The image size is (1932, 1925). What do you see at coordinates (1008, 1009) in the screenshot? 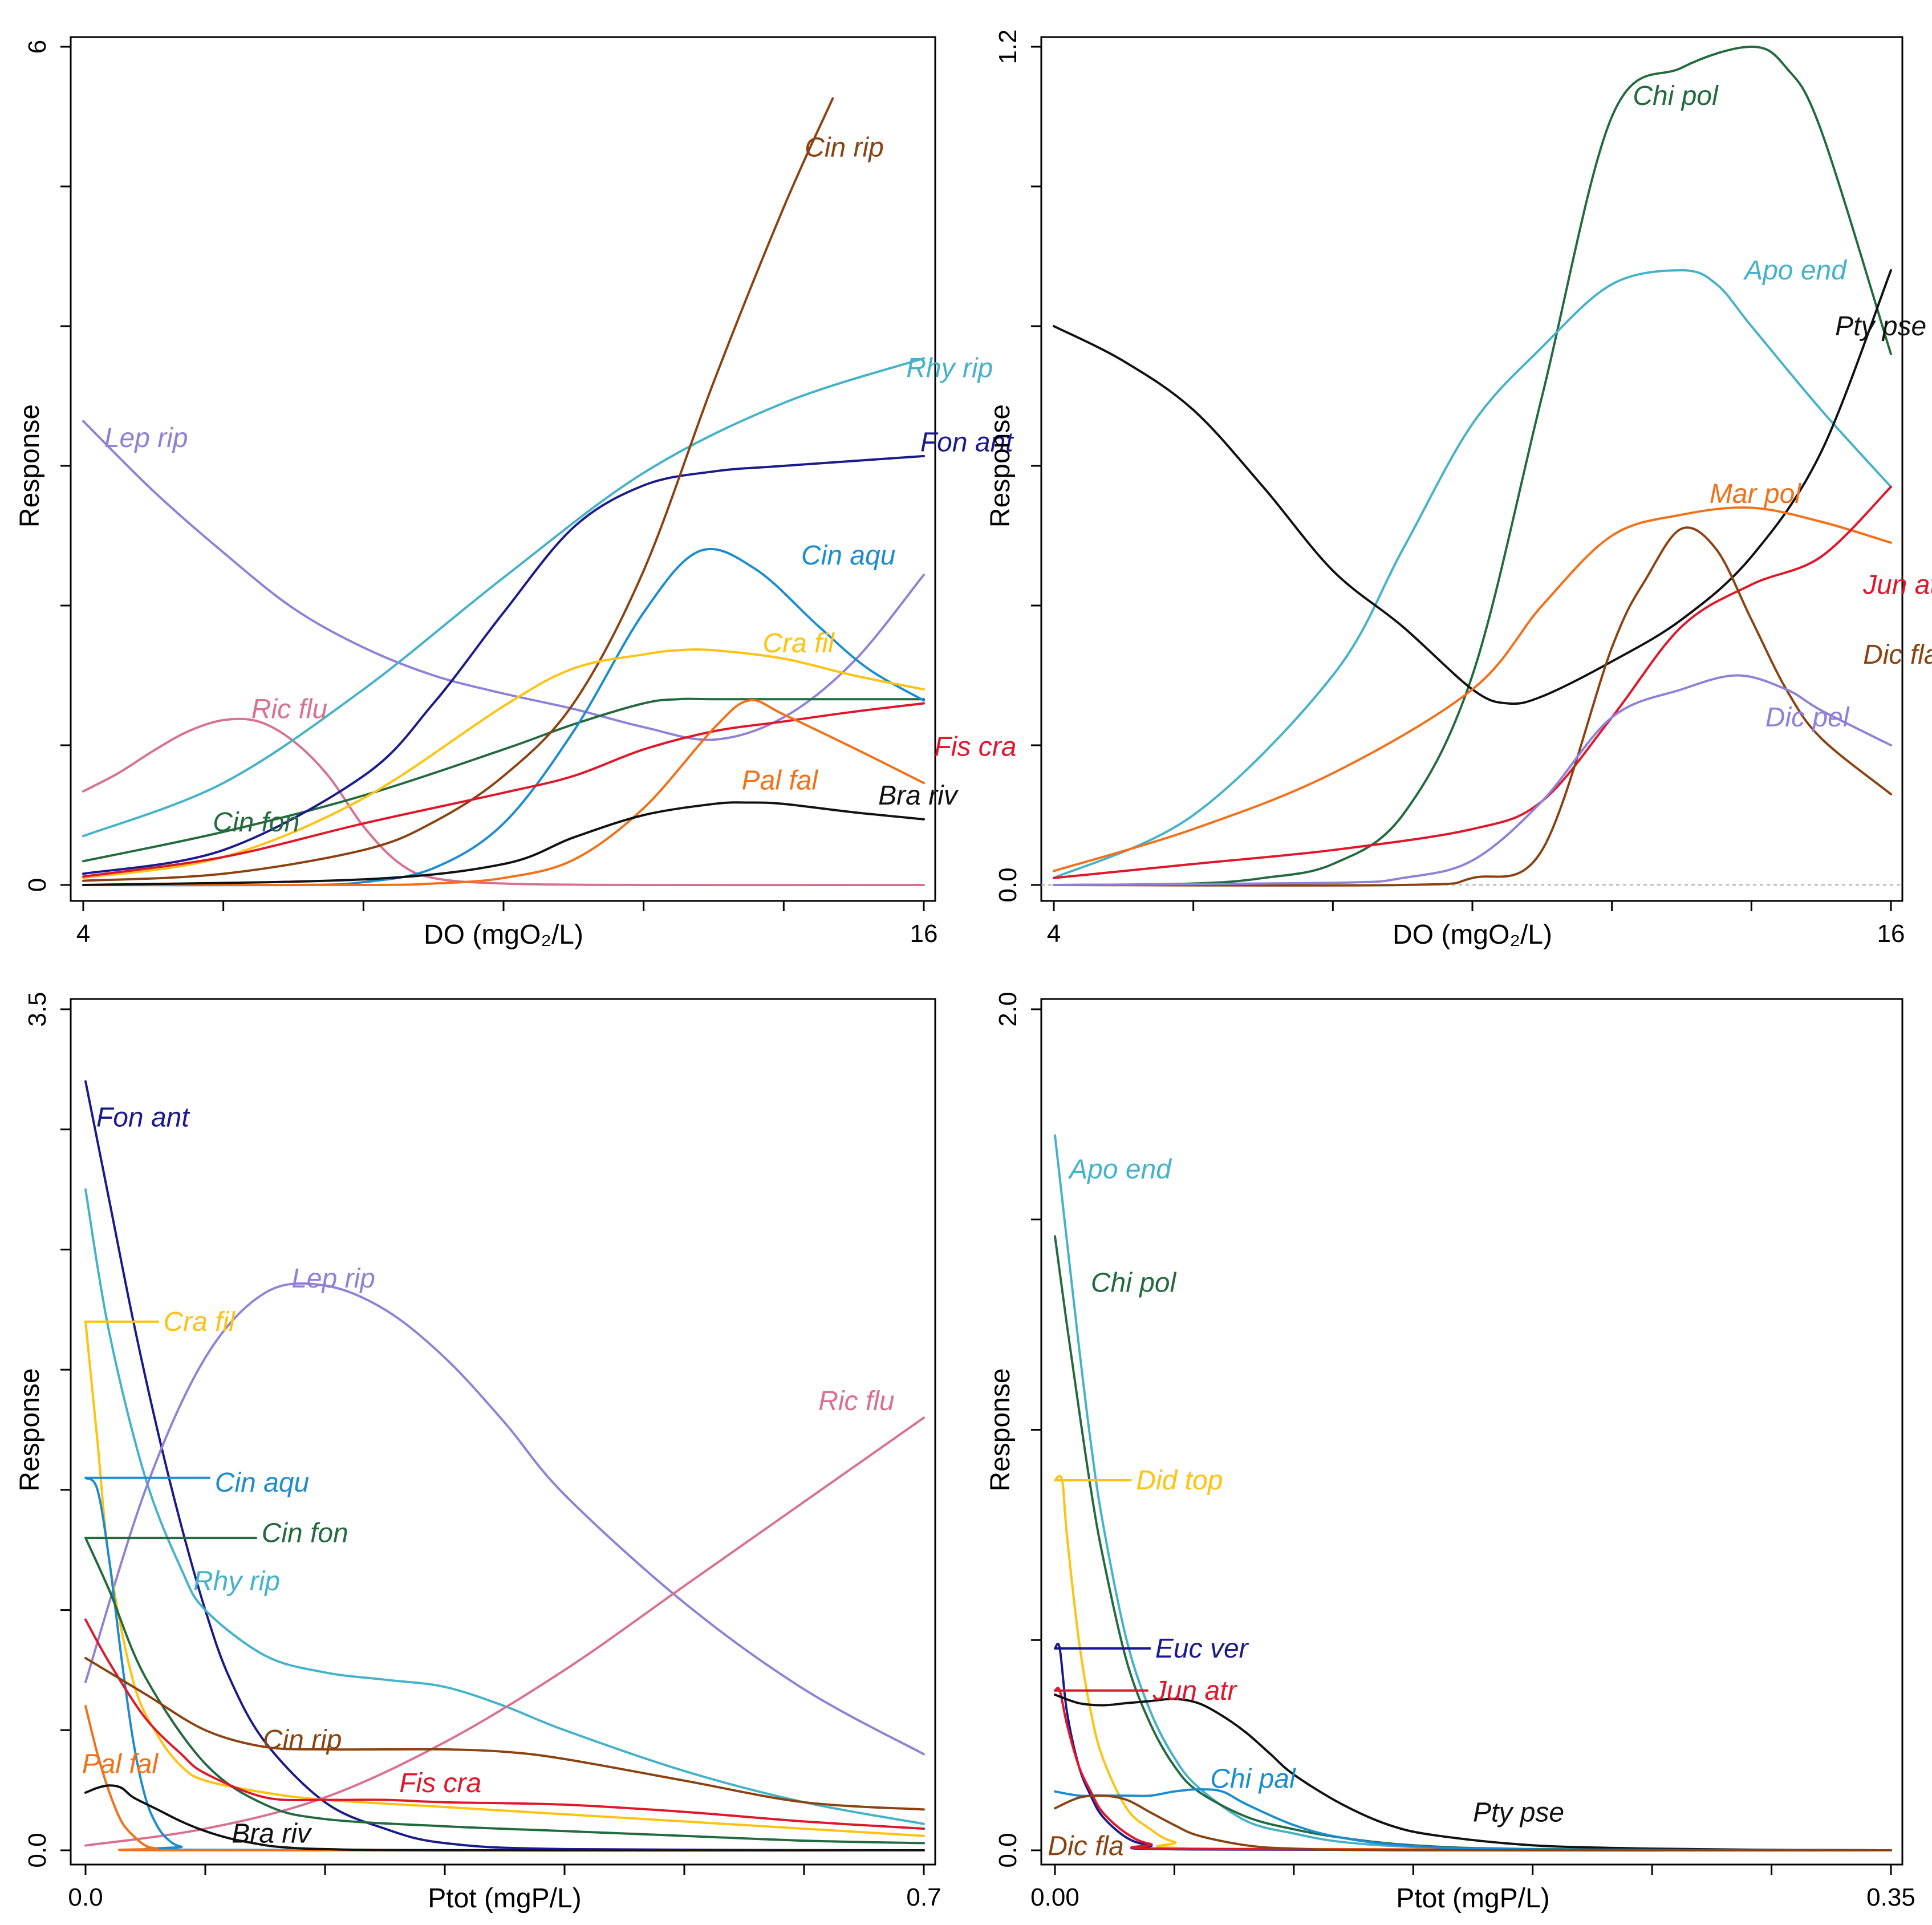
I see `y-tick-label: 2.0` at bounding box center [1008, 1009].